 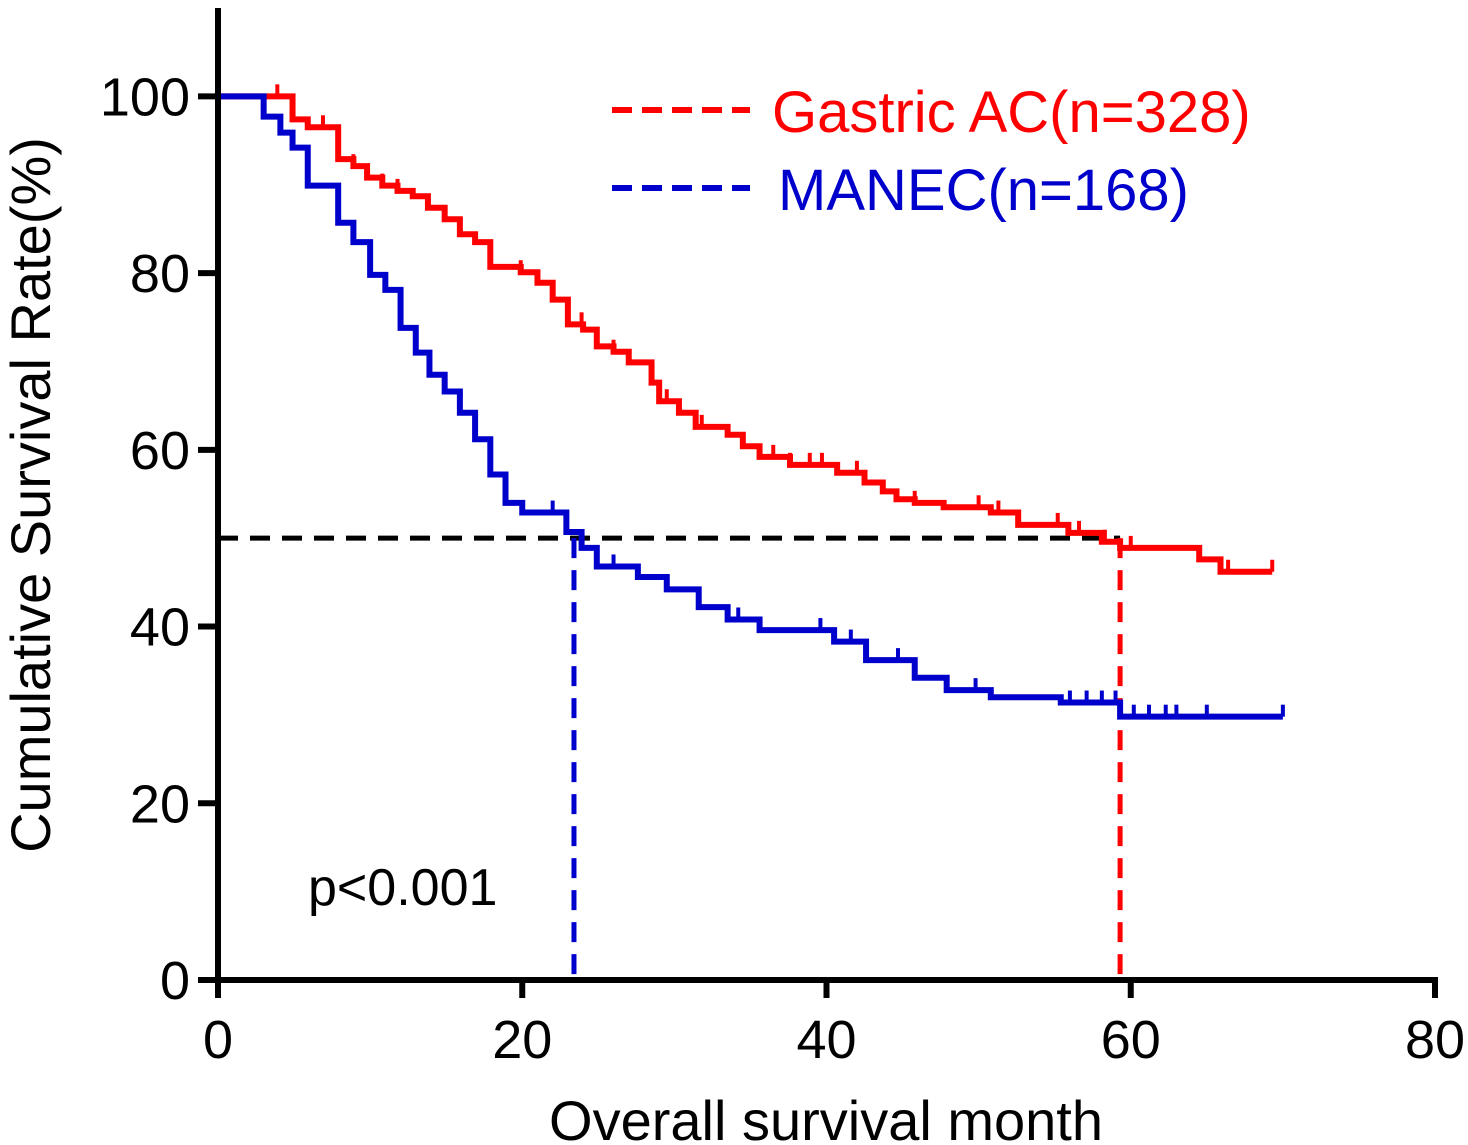 What do you see at coordinates (160, 628) in the screenshot?
I see `y-tick-label: 40` at bounding box center [160, 628].